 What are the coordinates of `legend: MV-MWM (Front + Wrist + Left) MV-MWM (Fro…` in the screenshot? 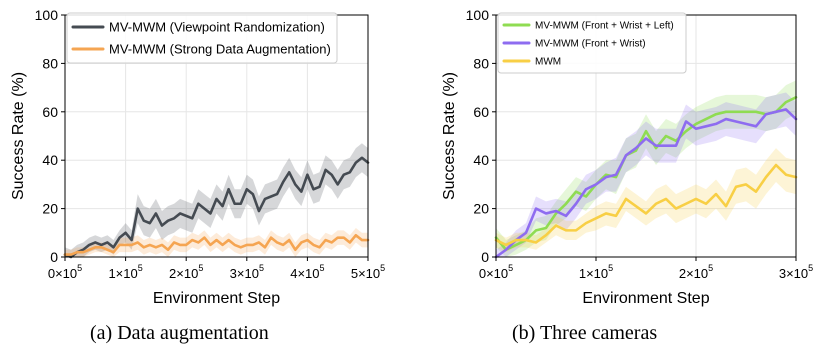 It's located at (592, 43).